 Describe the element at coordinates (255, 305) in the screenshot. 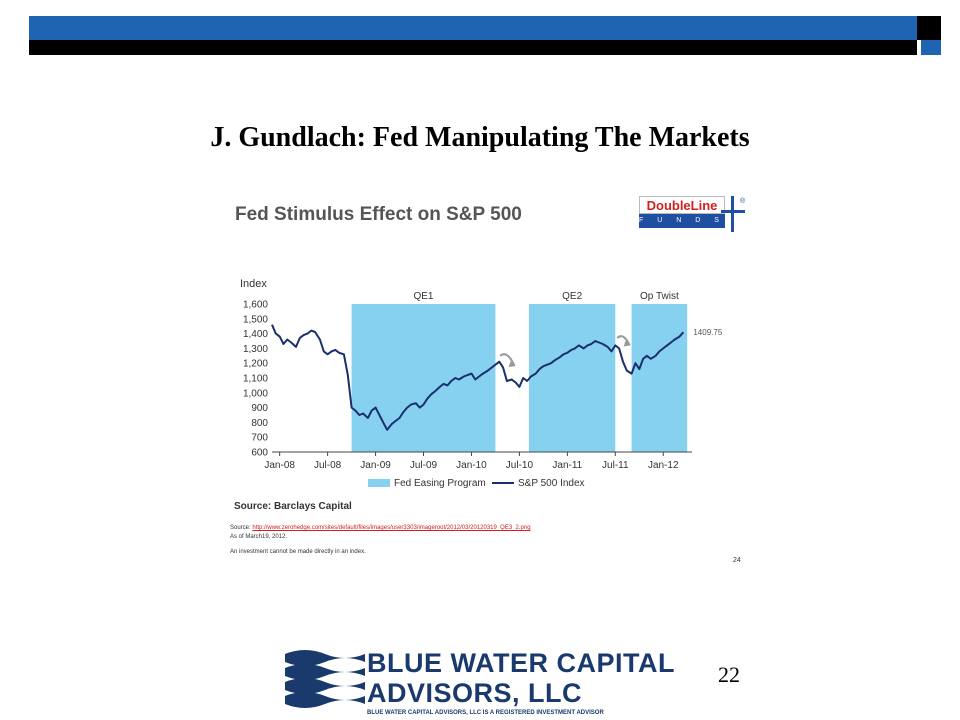

I see `y-tick-label: 1,600` at that location.